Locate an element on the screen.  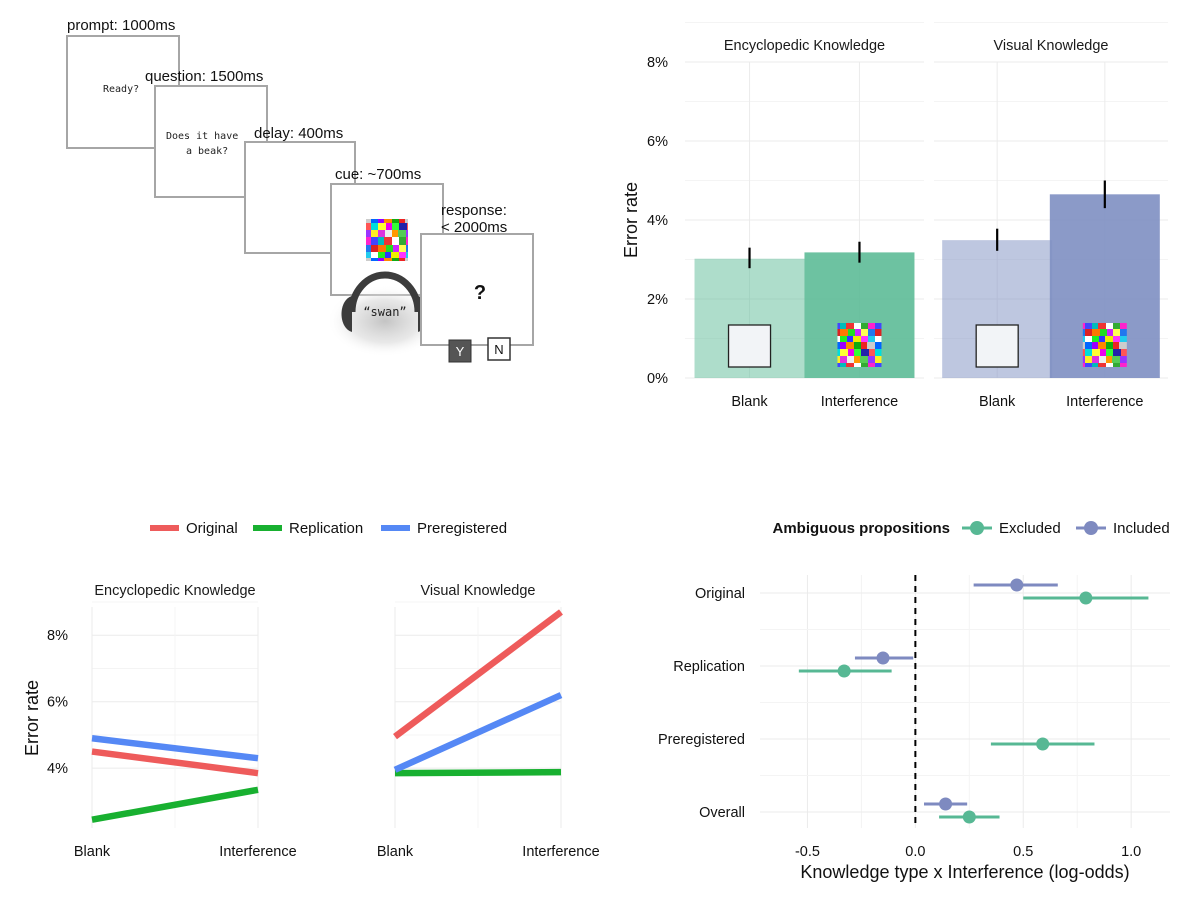
question-text-line2: a beak? is located at coordinates (207, 151).